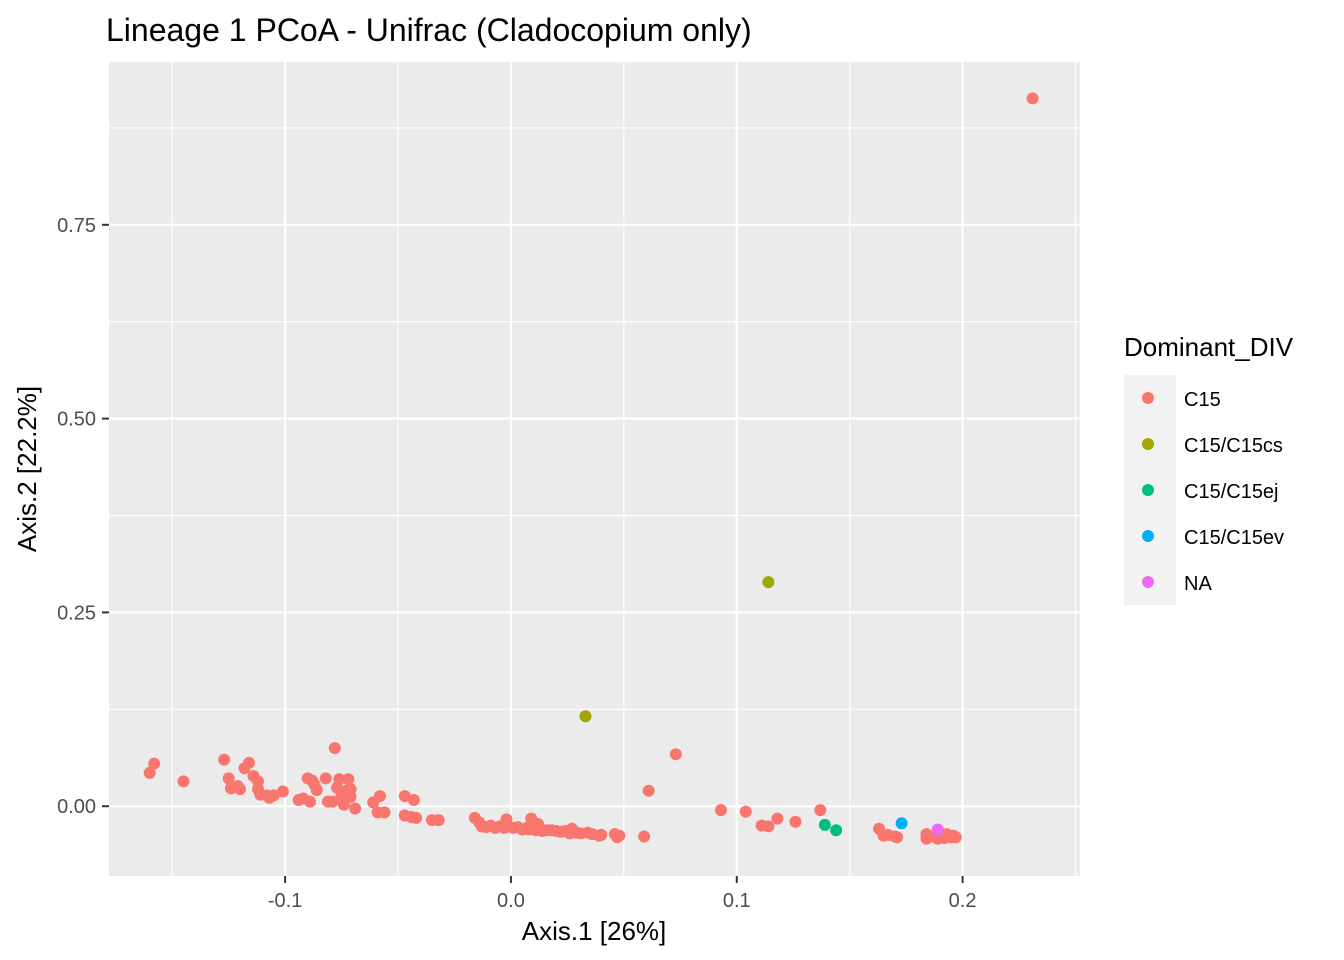 This screenshot has height=960, width=1344. I want to click on y-axis-title: Axis.2 [22.2%], so click(27, 469).